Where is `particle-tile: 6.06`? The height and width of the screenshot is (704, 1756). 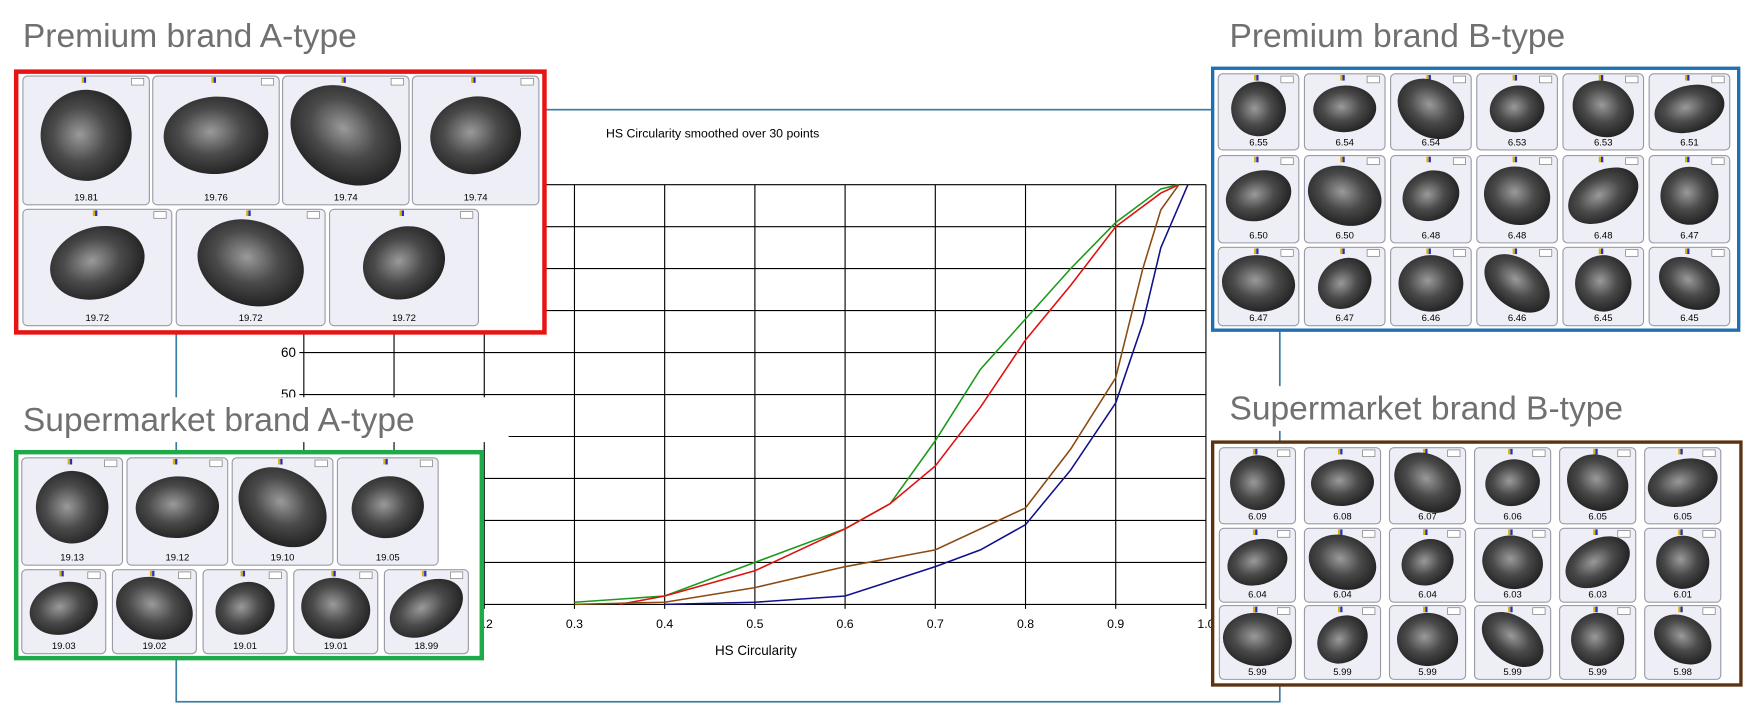
particle-tile: 6.06 is located at coordinates (1512, 486).